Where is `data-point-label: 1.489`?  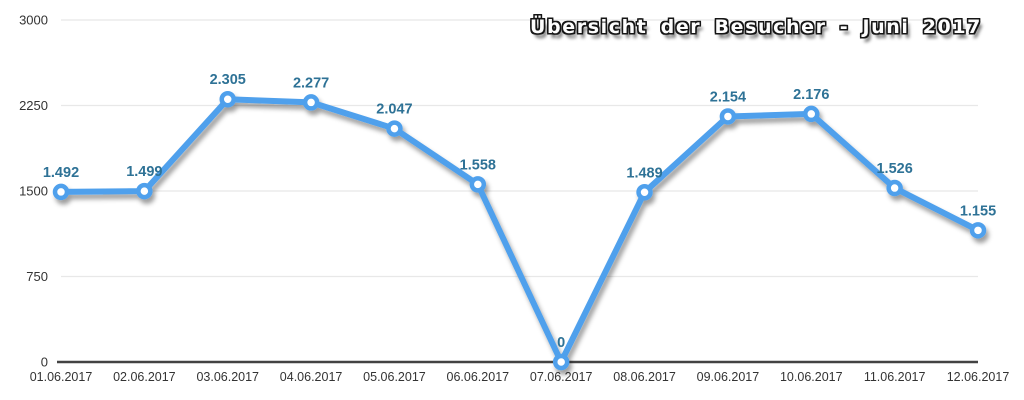
data-point-label: 1.489 is located at coordinates (644, 173).